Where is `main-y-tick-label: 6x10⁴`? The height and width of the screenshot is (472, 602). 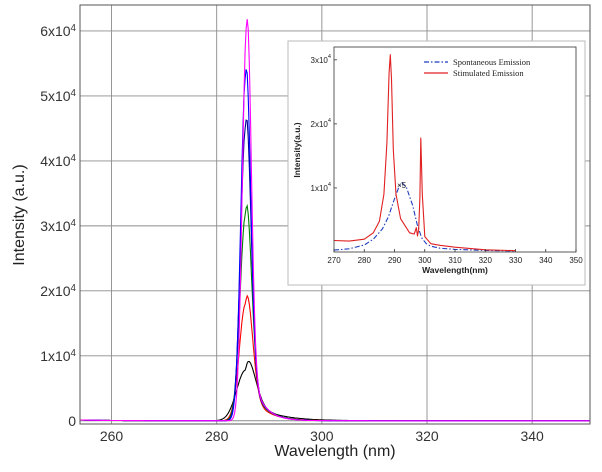 main-y-tick-label: 6x10⁴ is located at coordinates (58, 31).